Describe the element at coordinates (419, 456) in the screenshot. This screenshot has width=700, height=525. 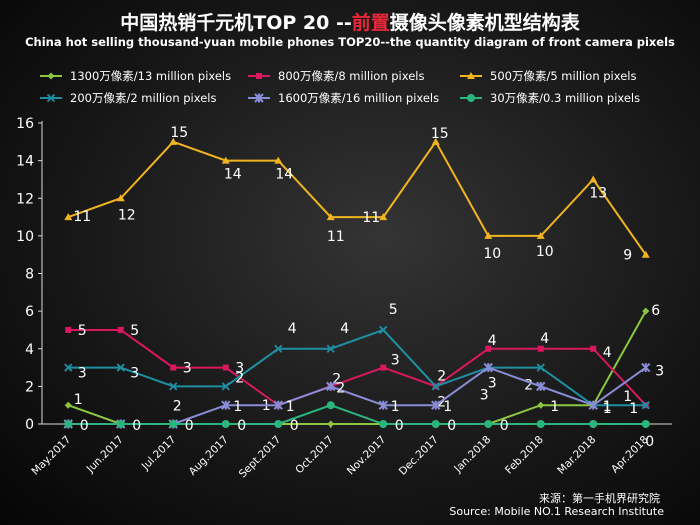
I see `x-tick-label: Dec.2017` at that location.